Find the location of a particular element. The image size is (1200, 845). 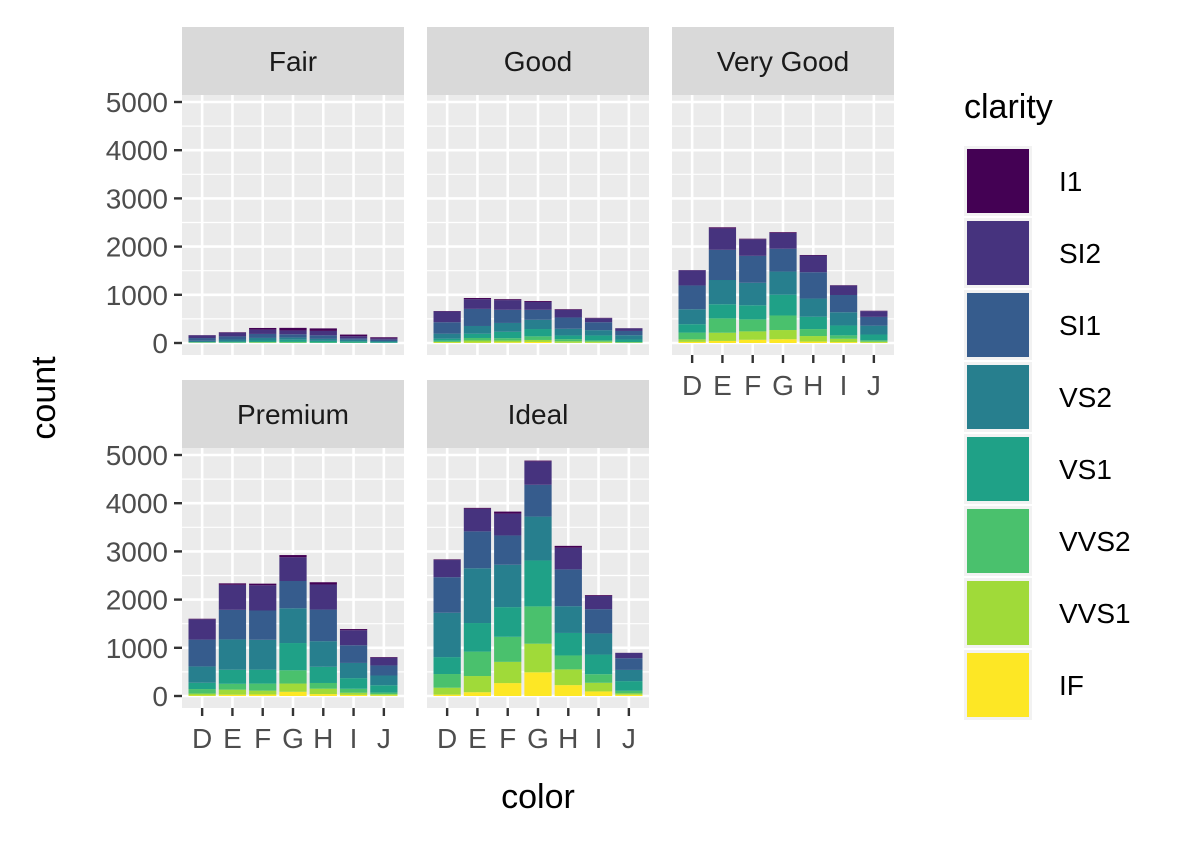

facet-label-good: Good is located at coordinates (538, 61).